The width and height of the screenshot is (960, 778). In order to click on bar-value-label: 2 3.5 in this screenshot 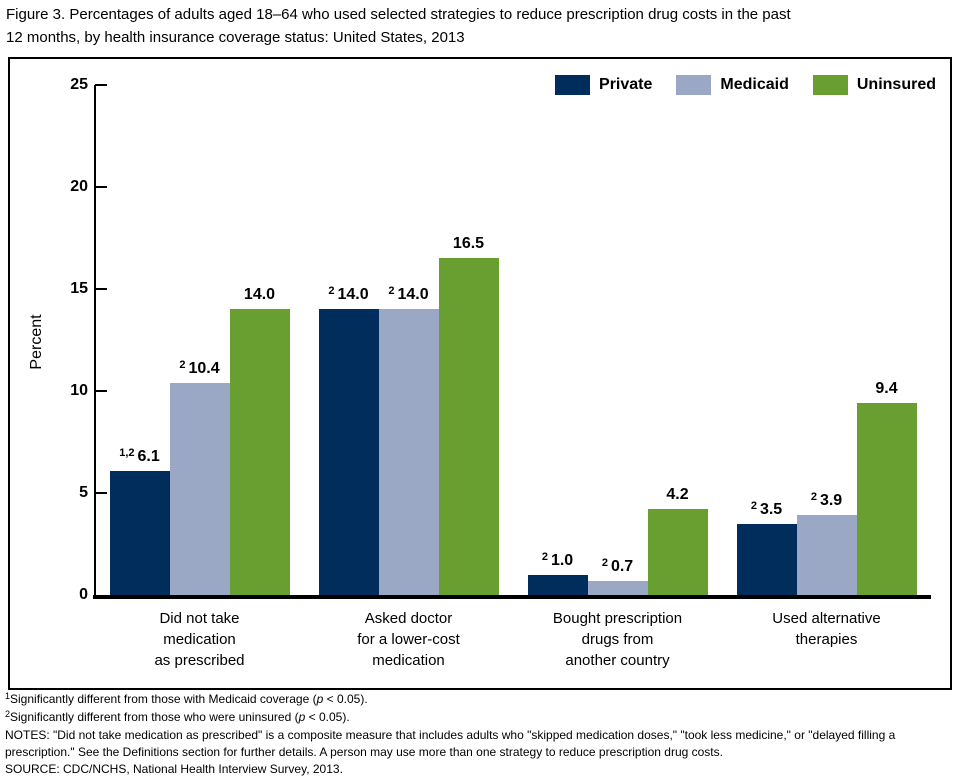, I will do `click(766, 508)`.